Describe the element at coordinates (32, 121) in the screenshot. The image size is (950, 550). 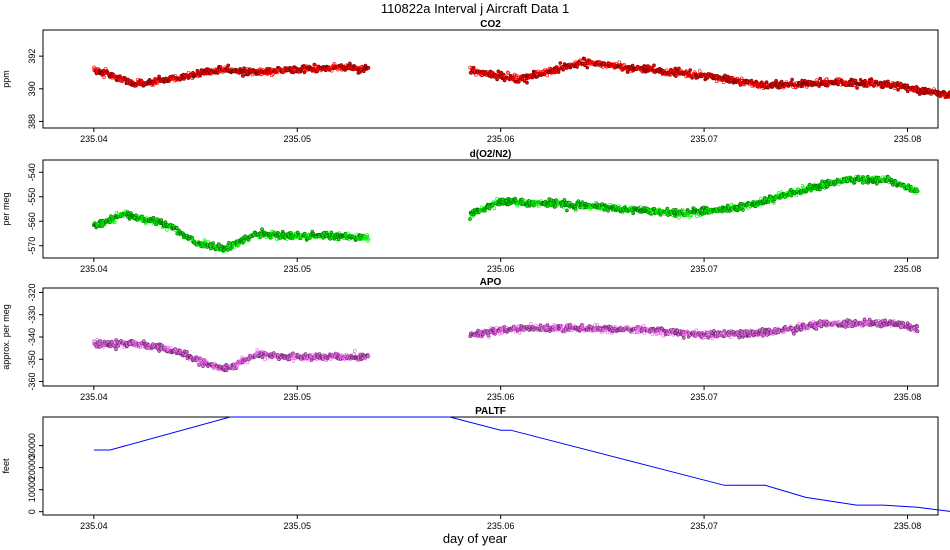
I see `y-tick-label: 388` at that location.